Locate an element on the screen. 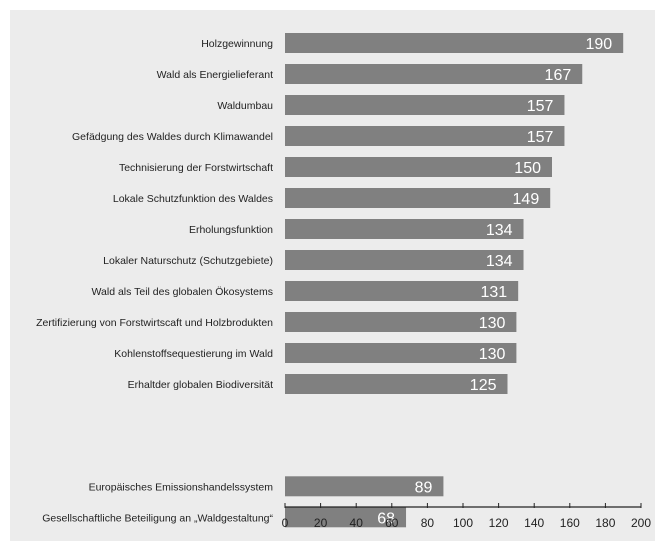 The height and width of the screenshot is (546, 657). category-label: Wald als Teil des globalen Ökosystems is located at coordinates (183, 292).